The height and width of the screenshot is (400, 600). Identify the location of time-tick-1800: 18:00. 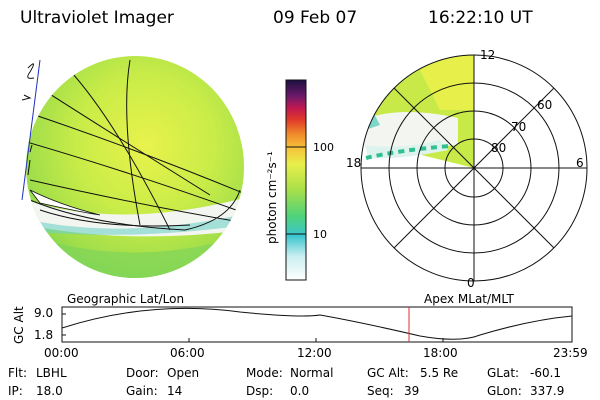
(440, 353).